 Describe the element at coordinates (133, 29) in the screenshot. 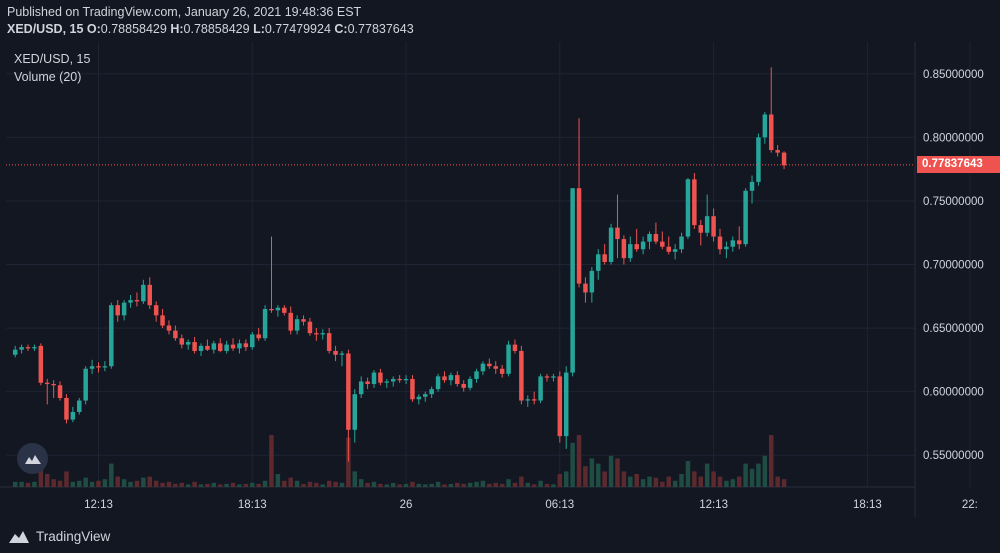

I see `open-value: 0.78858429` at that location.